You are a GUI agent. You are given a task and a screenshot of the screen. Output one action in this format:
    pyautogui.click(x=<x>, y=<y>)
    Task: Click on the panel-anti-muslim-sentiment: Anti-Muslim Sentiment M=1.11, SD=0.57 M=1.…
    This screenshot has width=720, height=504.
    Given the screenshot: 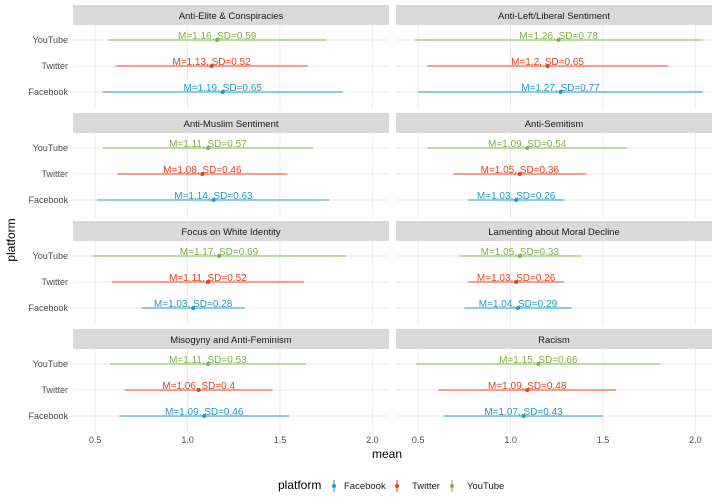 What is the action you would take?
    pyautogui.click(x=208, y=165)
    